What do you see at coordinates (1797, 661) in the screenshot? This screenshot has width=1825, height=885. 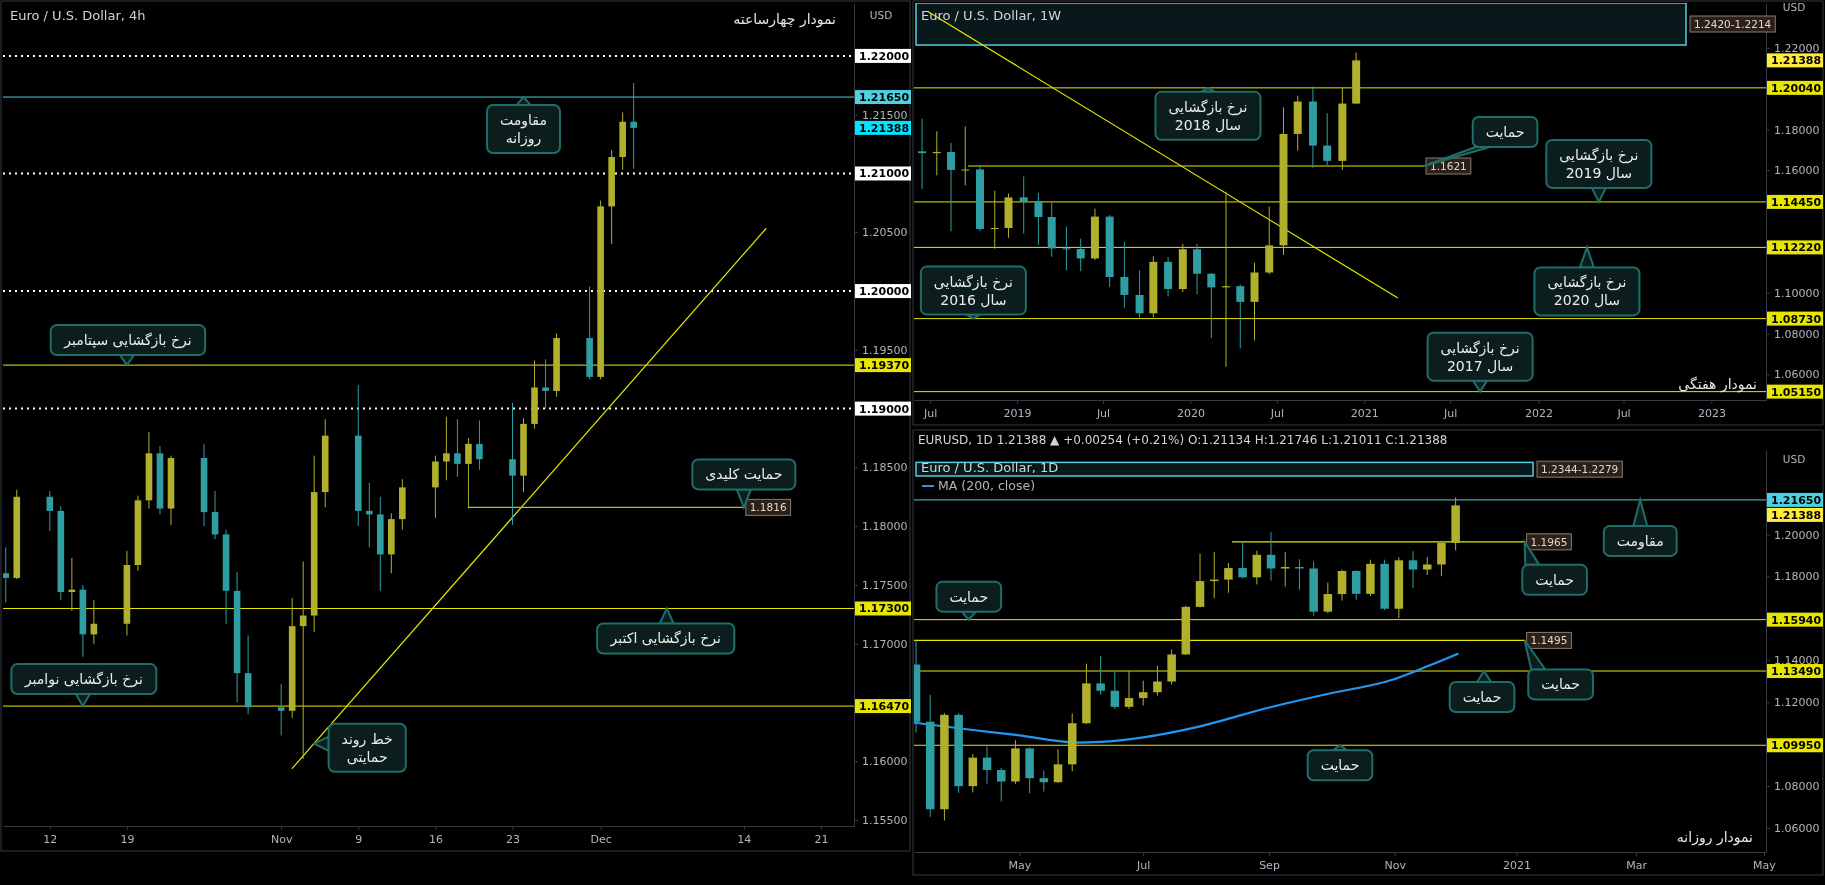 I see `y-tick-label: 1.14000` at bounding box center [1797, 661].